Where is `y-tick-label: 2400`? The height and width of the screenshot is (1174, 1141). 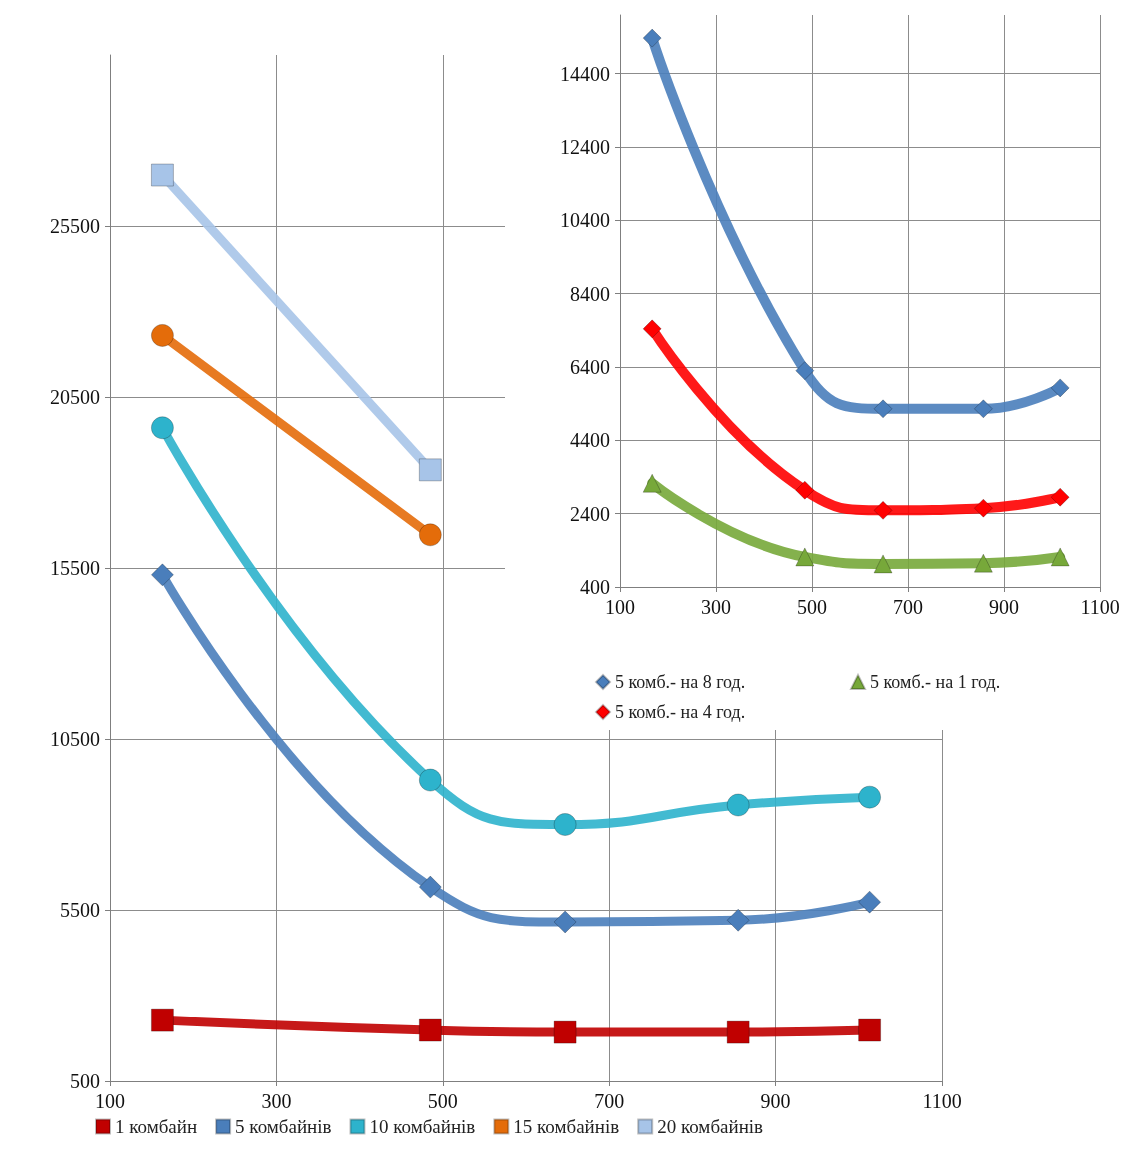
y-tick-label: 2400 is located at coordinates (590, 513).